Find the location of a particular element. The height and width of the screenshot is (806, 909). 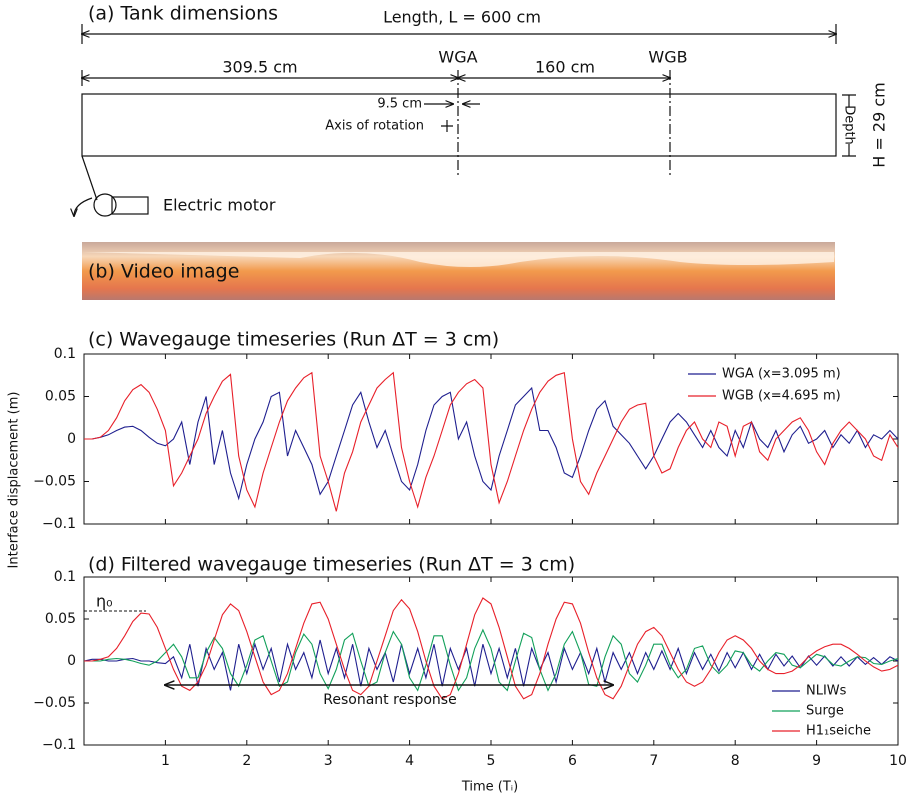

x-tick-label: 8 is located at coordinates (735, 761).